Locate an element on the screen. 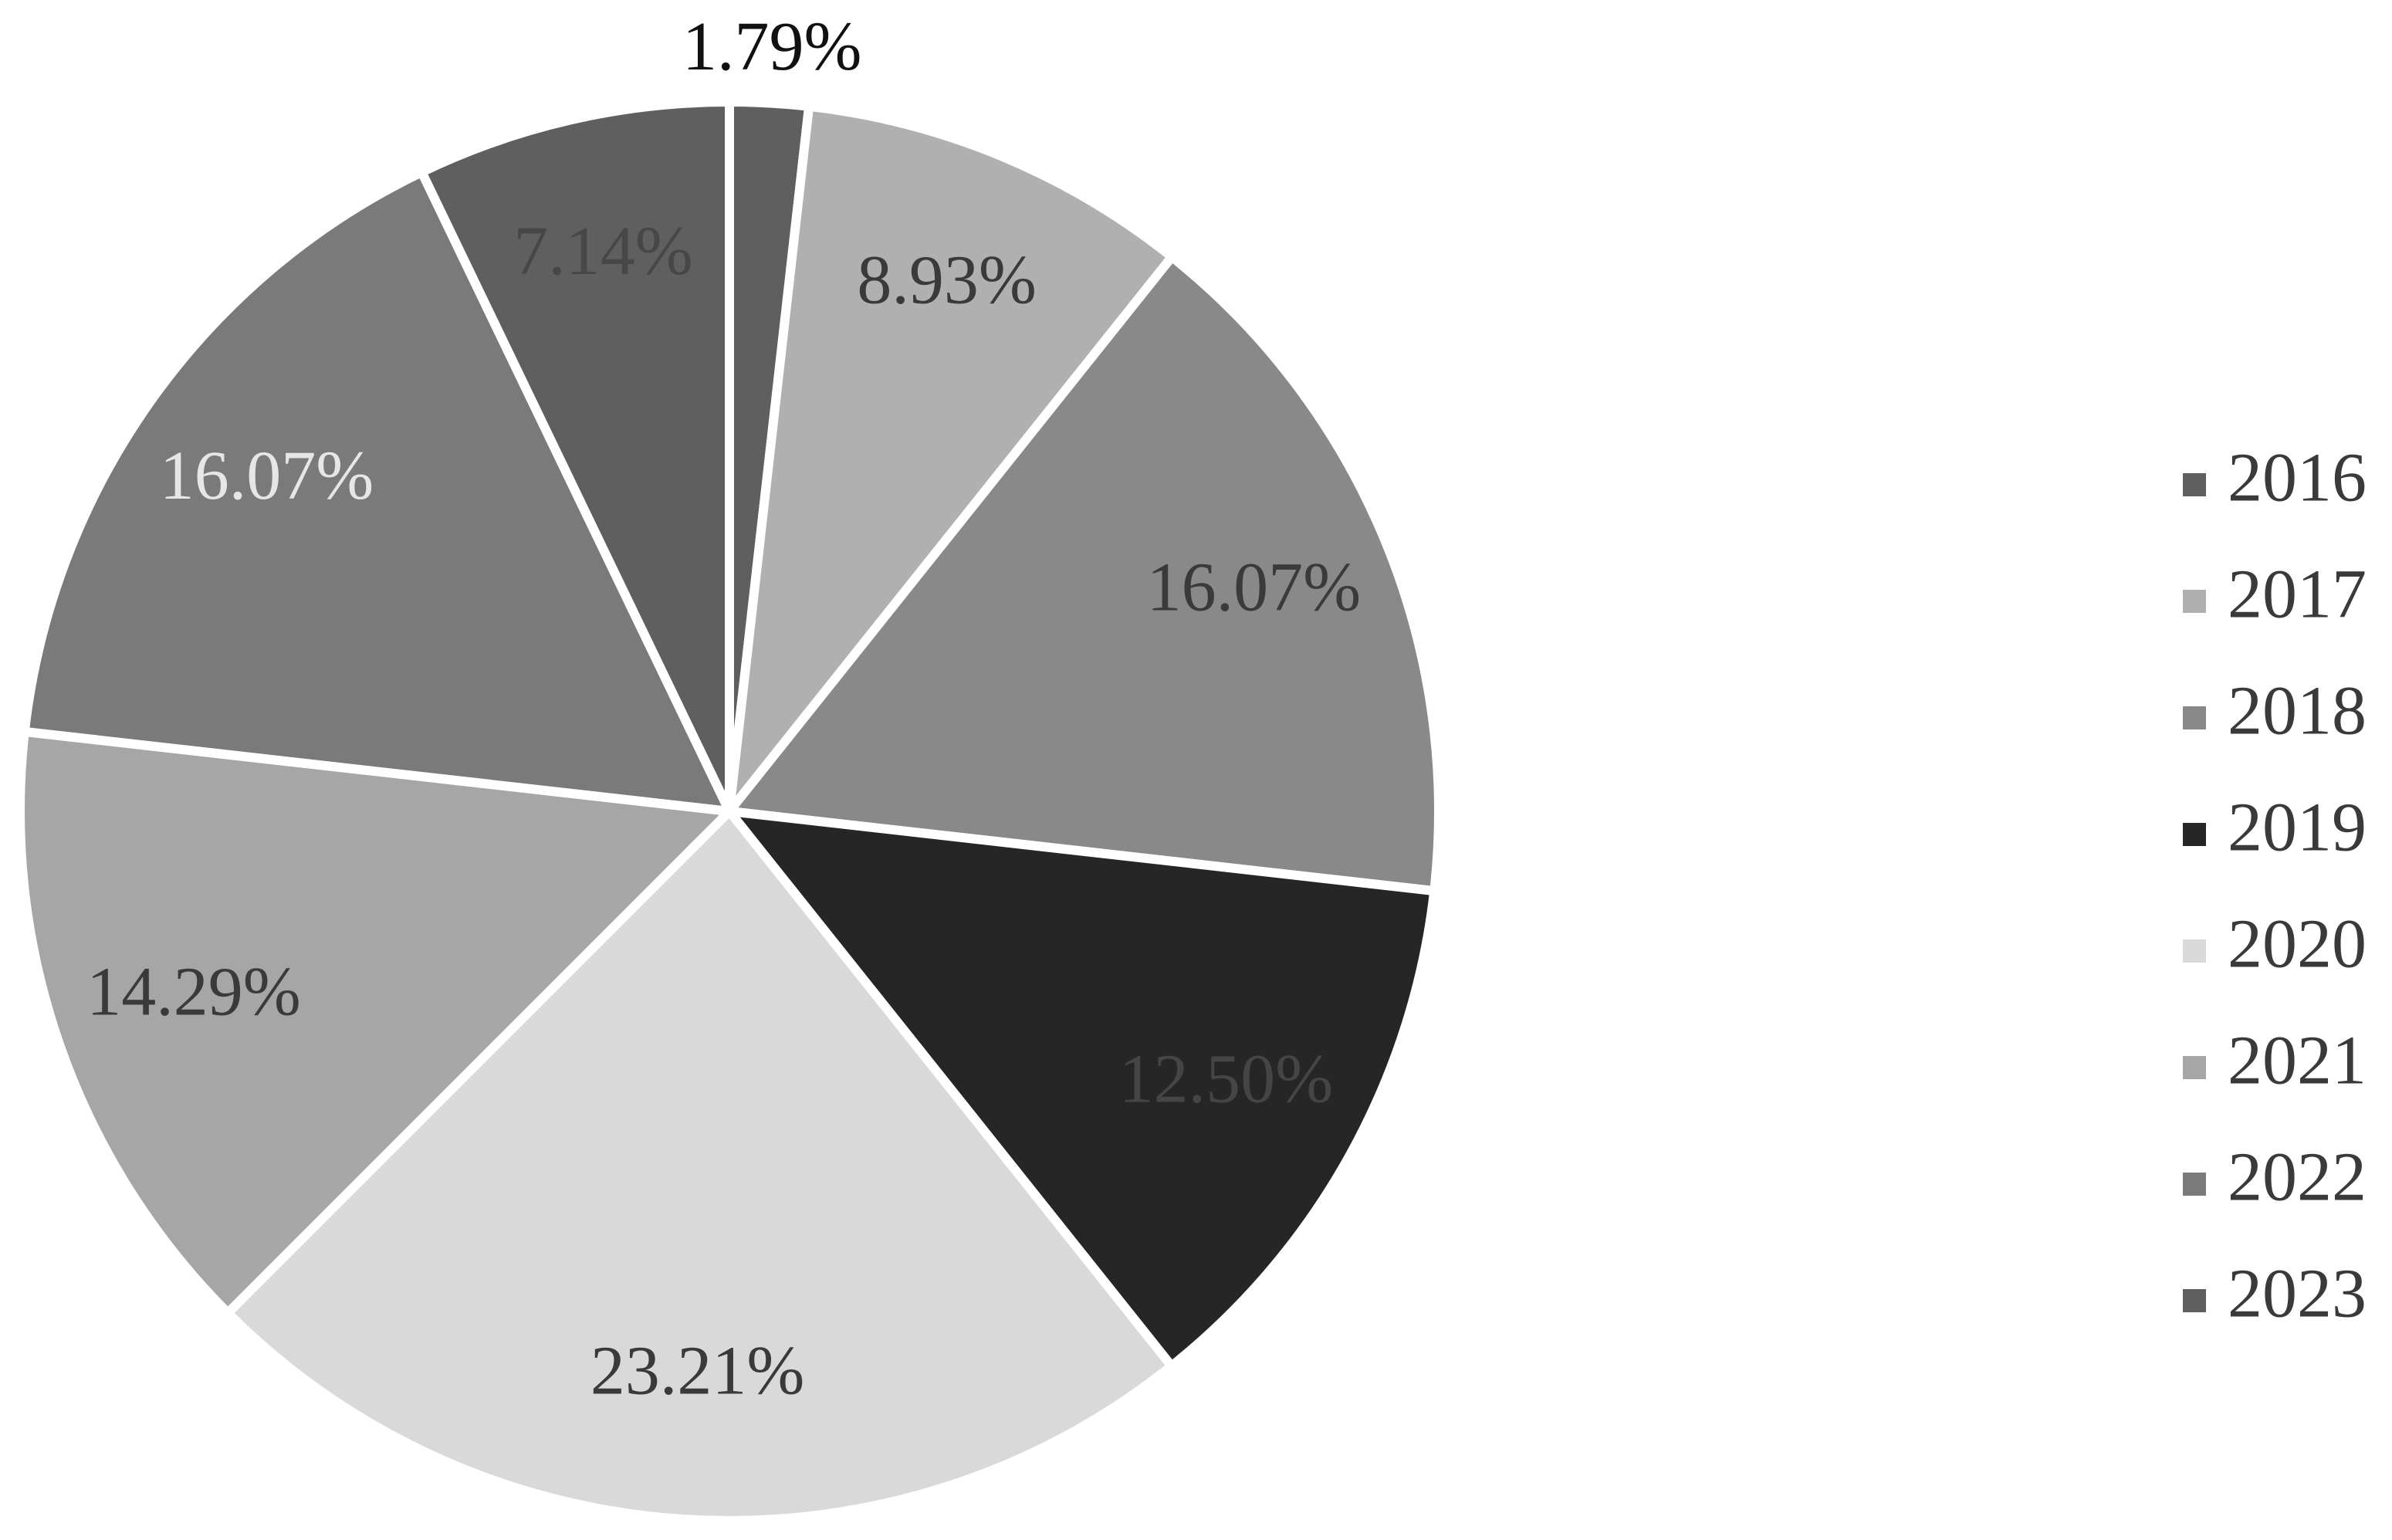  legend-label: 2020 is located at coordinates (2297, 944).